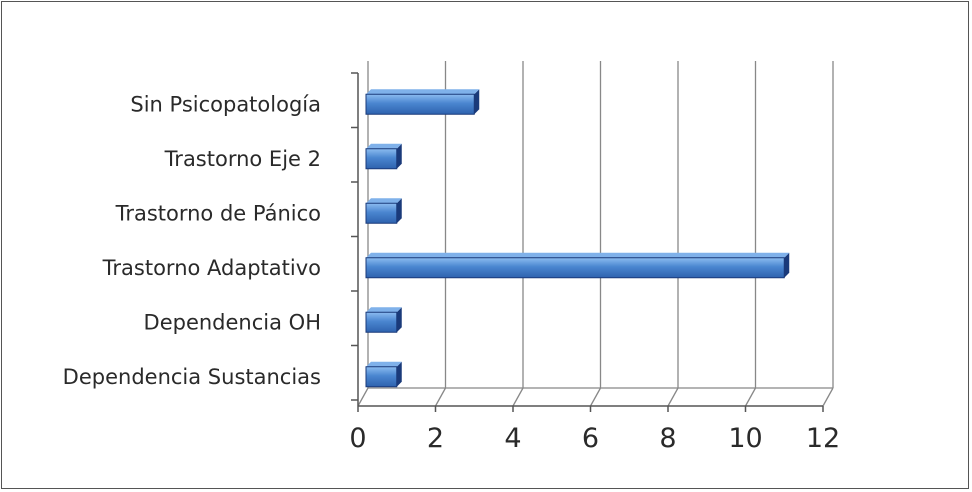  Describe the element at coordinates (512, 438) in the screenshot. I see `x-tick-label: 4` at that location.